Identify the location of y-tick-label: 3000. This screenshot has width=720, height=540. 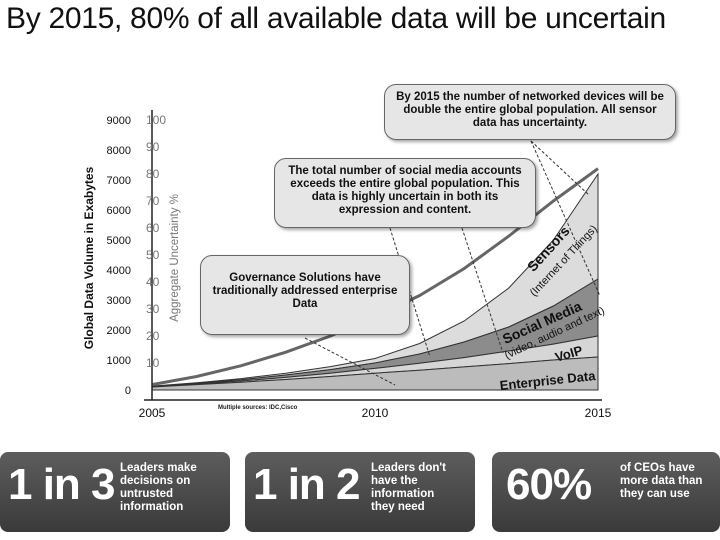
(119, 301).